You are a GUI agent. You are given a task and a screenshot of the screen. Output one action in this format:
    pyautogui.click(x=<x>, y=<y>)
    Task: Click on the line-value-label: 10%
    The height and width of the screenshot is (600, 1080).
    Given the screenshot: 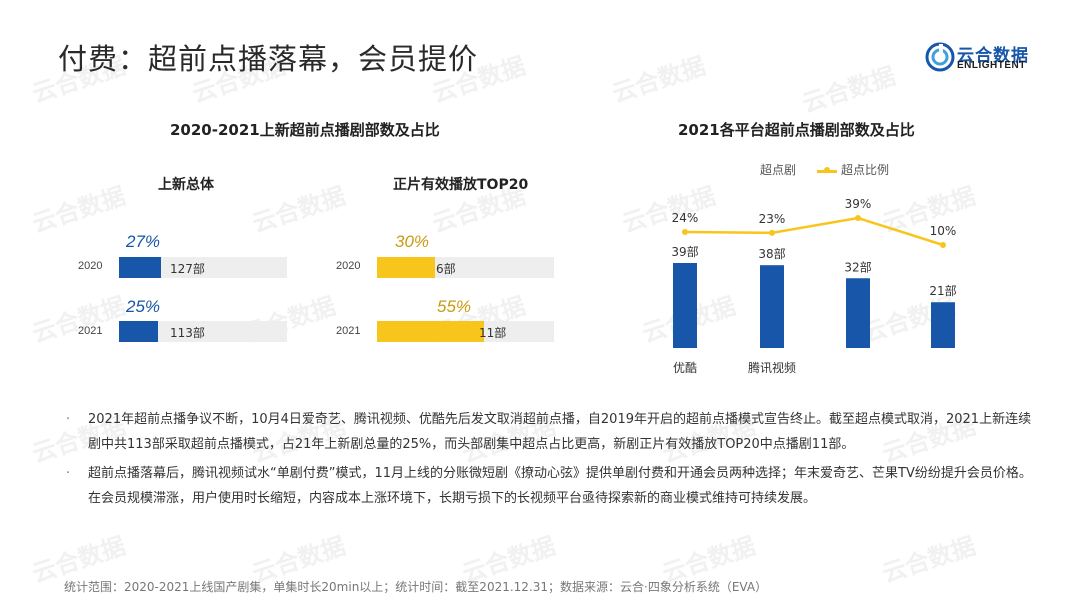 What is the action you would take?
    pyautogui.click(x=943, y=231)
    